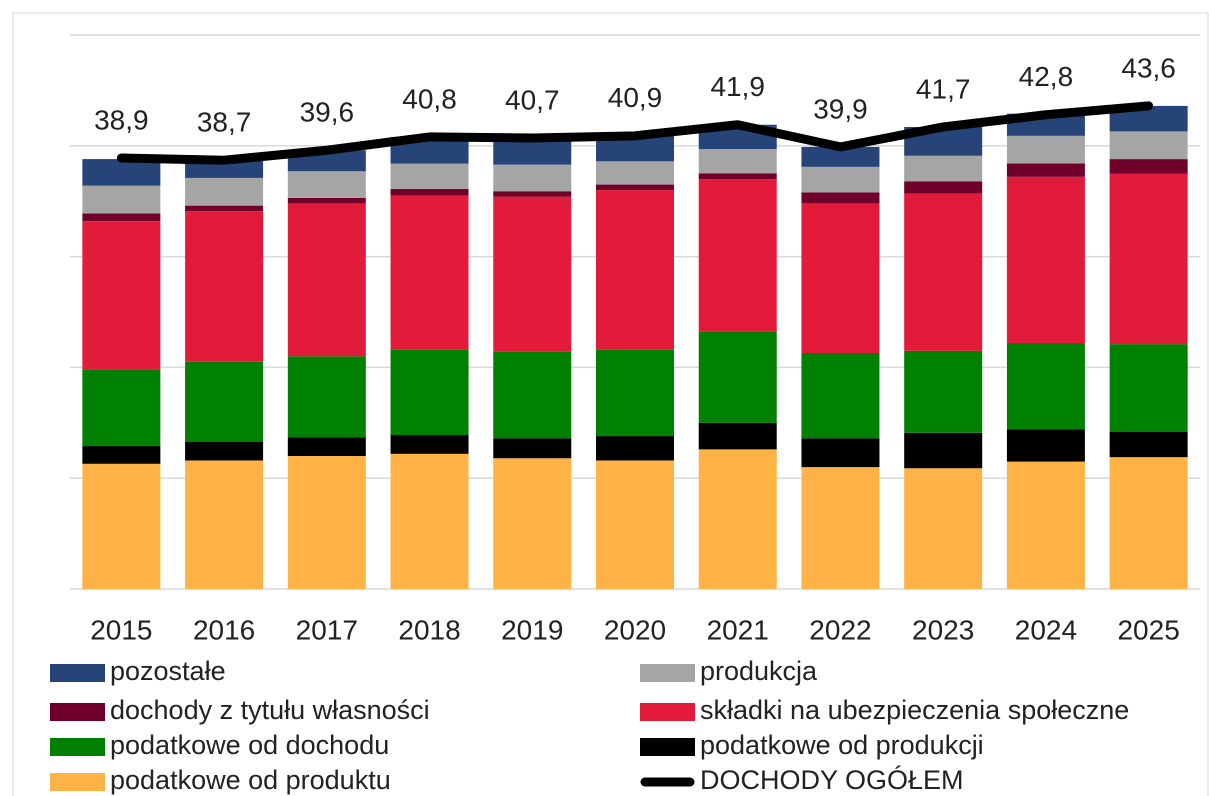 This screenshot has height=796, width=1209. Describe the element at coordinates (224, 629) in the screenshot. I see `x-tick-label: 2016` at that location.